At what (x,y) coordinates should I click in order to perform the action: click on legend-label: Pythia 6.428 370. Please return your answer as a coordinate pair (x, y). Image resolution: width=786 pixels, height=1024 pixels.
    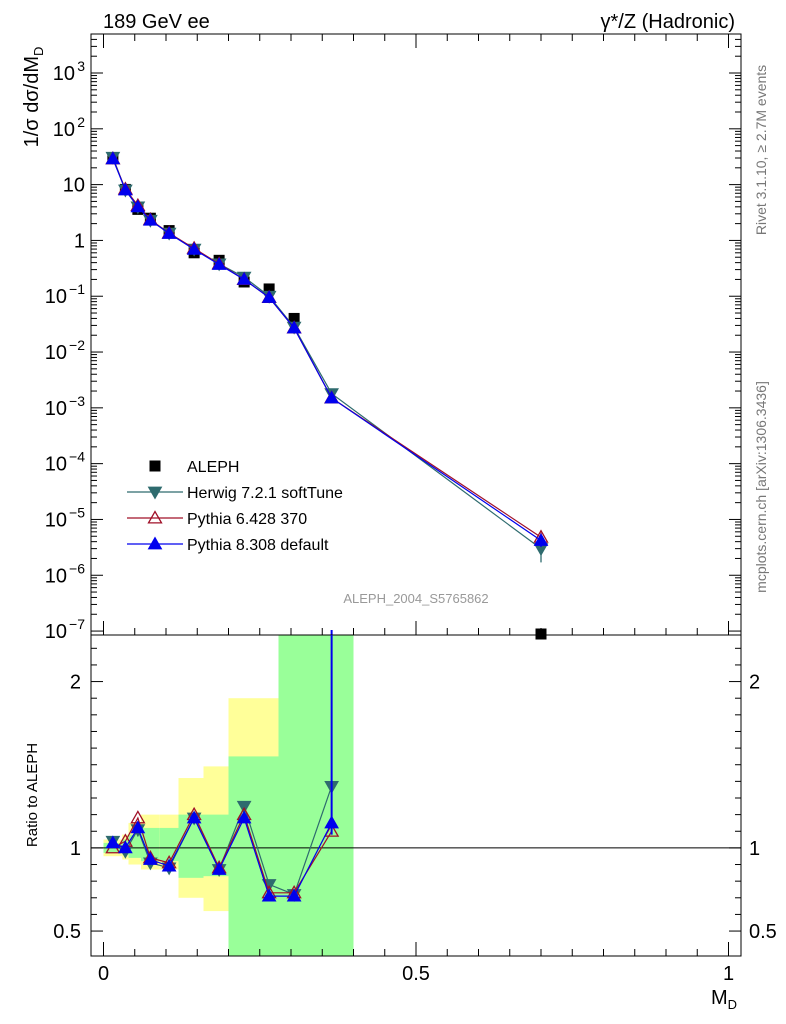
    Looking at the image, I should click on (247, 519).